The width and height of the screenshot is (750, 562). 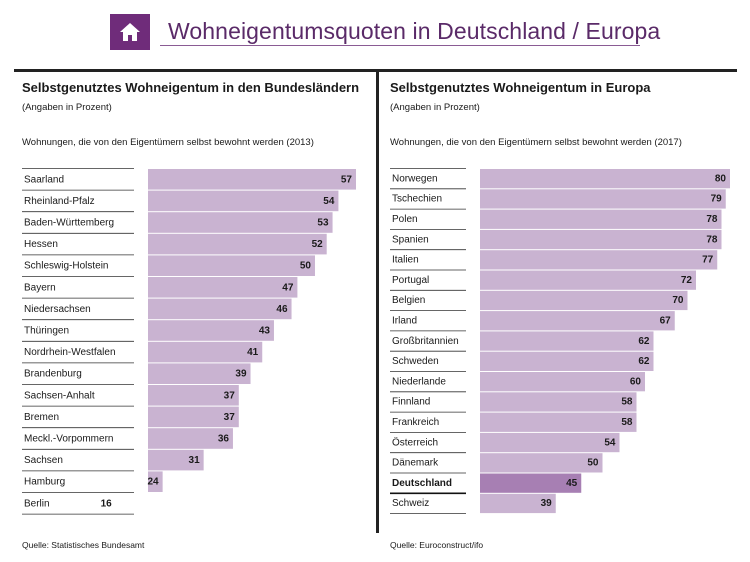 I want to click on bar-saarland, so click(x=252, y=179).